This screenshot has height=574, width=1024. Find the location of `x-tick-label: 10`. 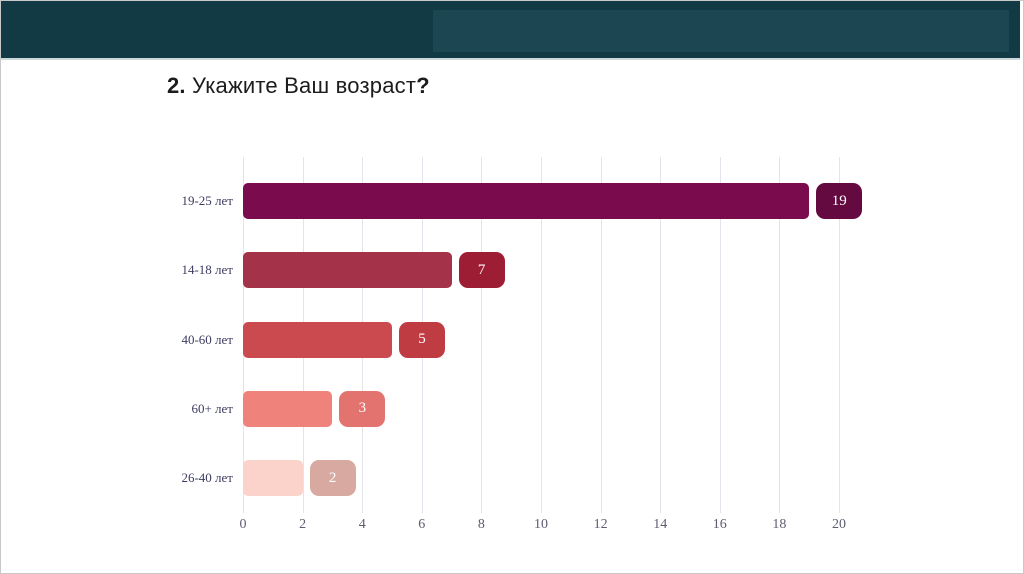

x-tick-label: 10 is located at coordinates (541, 524).